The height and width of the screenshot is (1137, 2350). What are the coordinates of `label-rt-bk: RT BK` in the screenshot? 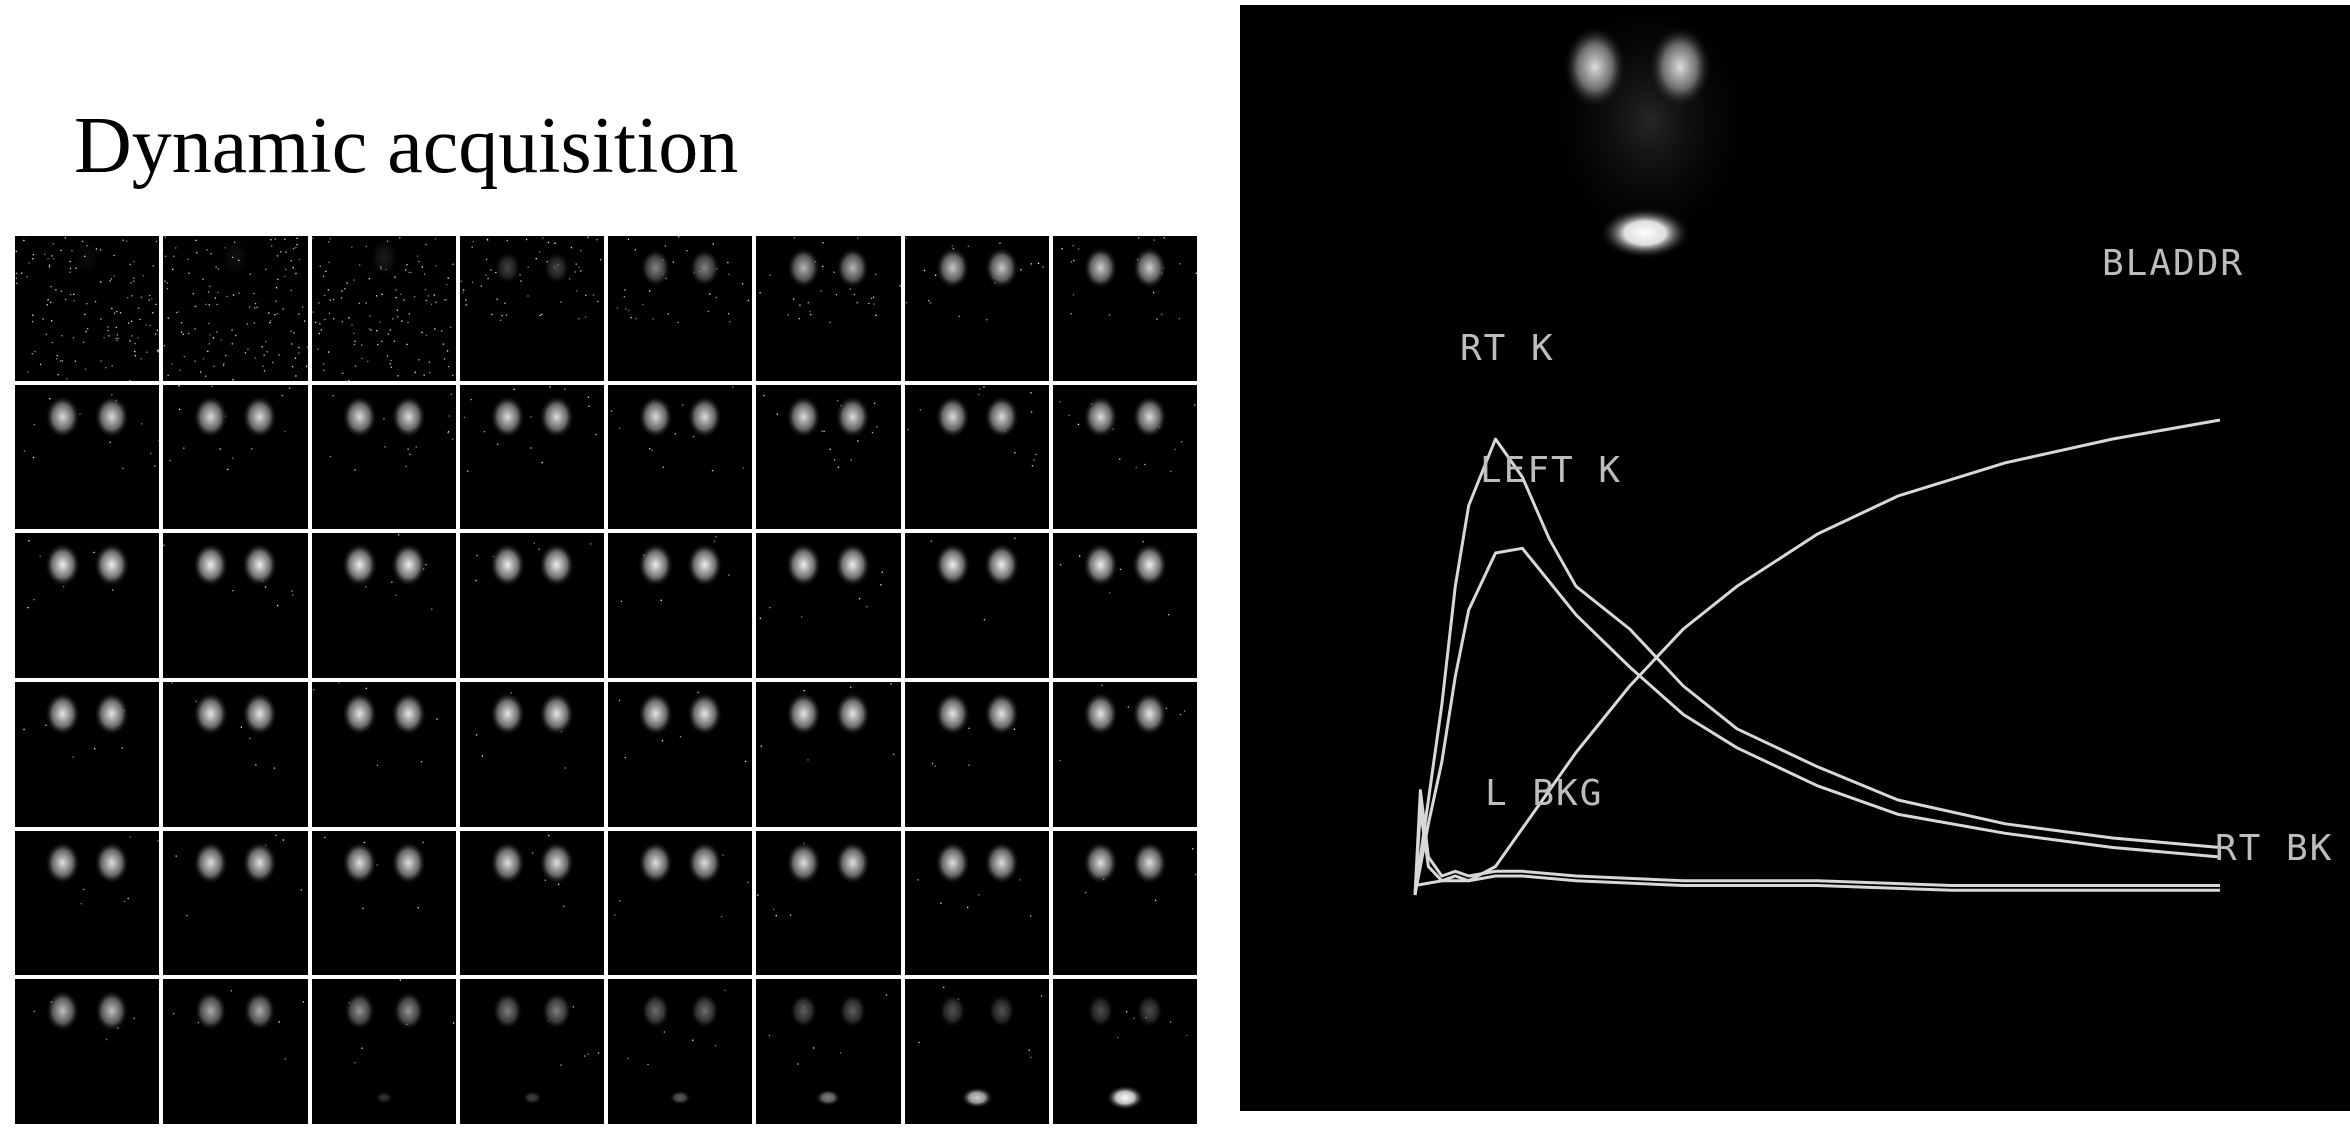 It's located at (2274, 848).